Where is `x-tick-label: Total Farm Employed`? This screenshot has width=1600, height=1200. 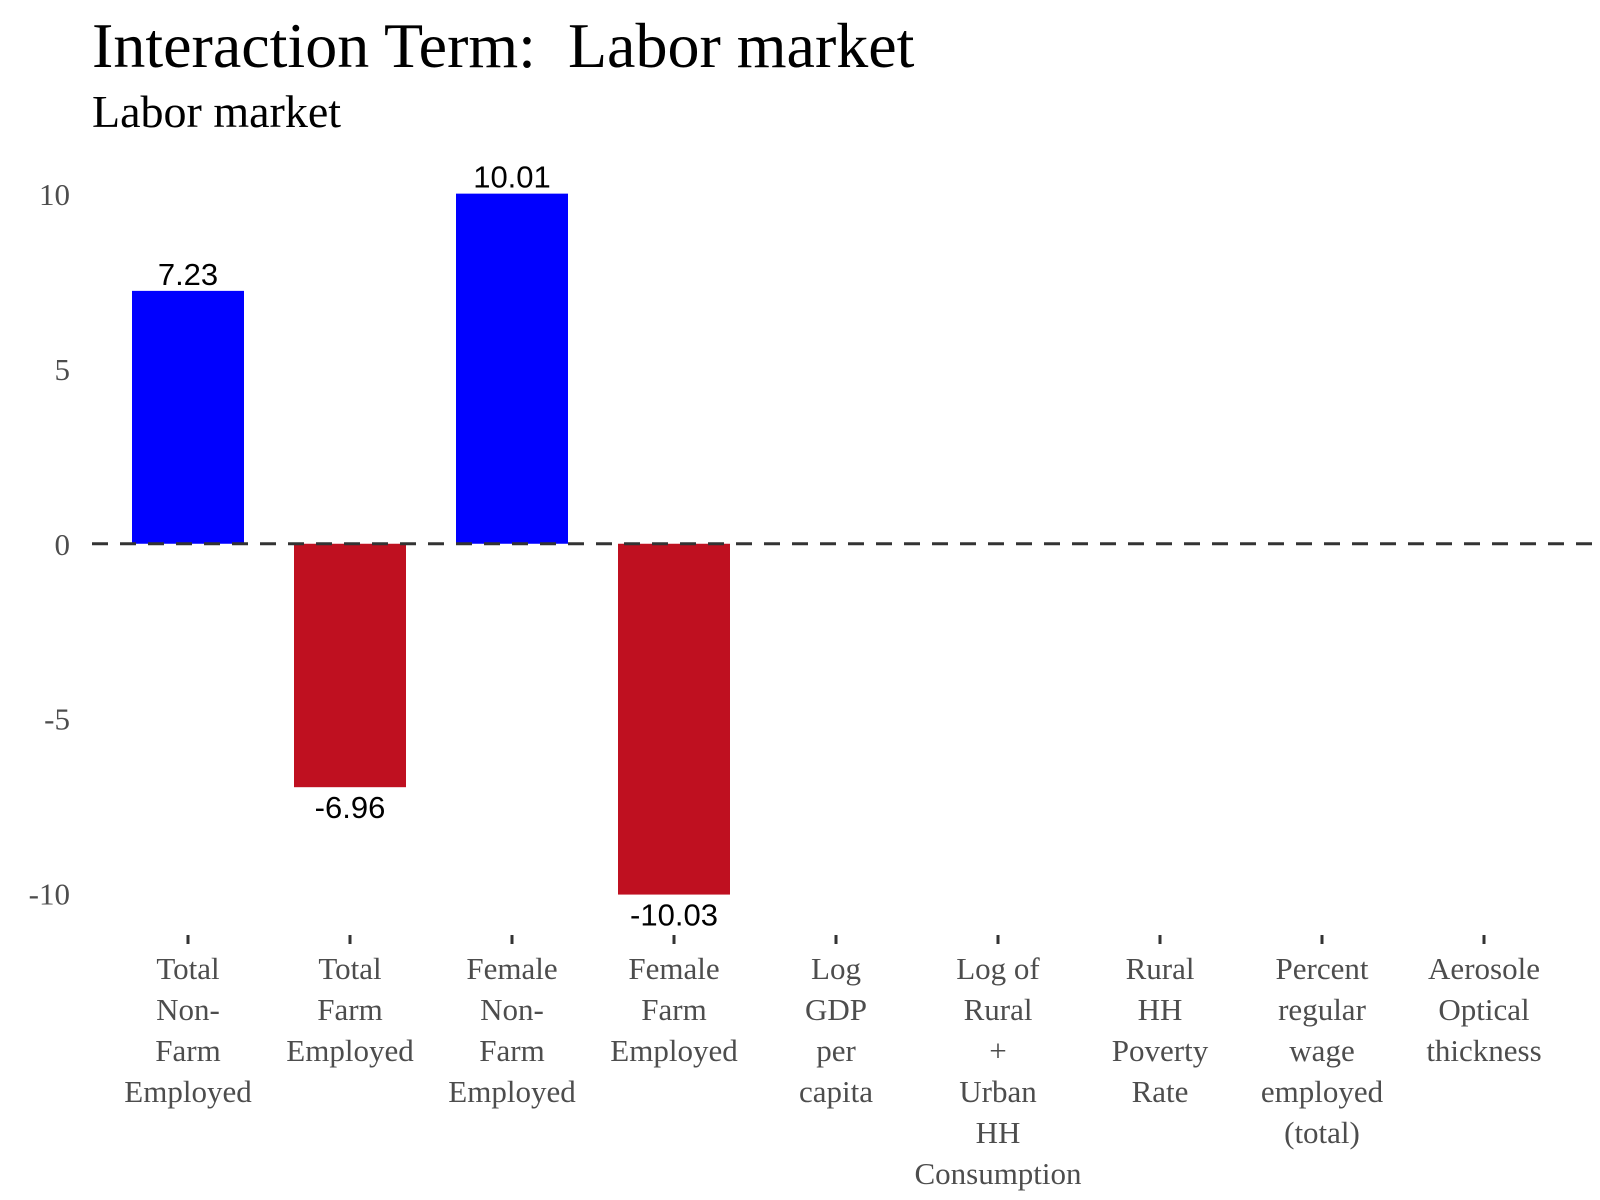
x-tick-label: Total Farm Employed is located at coordinates (350, 1009).